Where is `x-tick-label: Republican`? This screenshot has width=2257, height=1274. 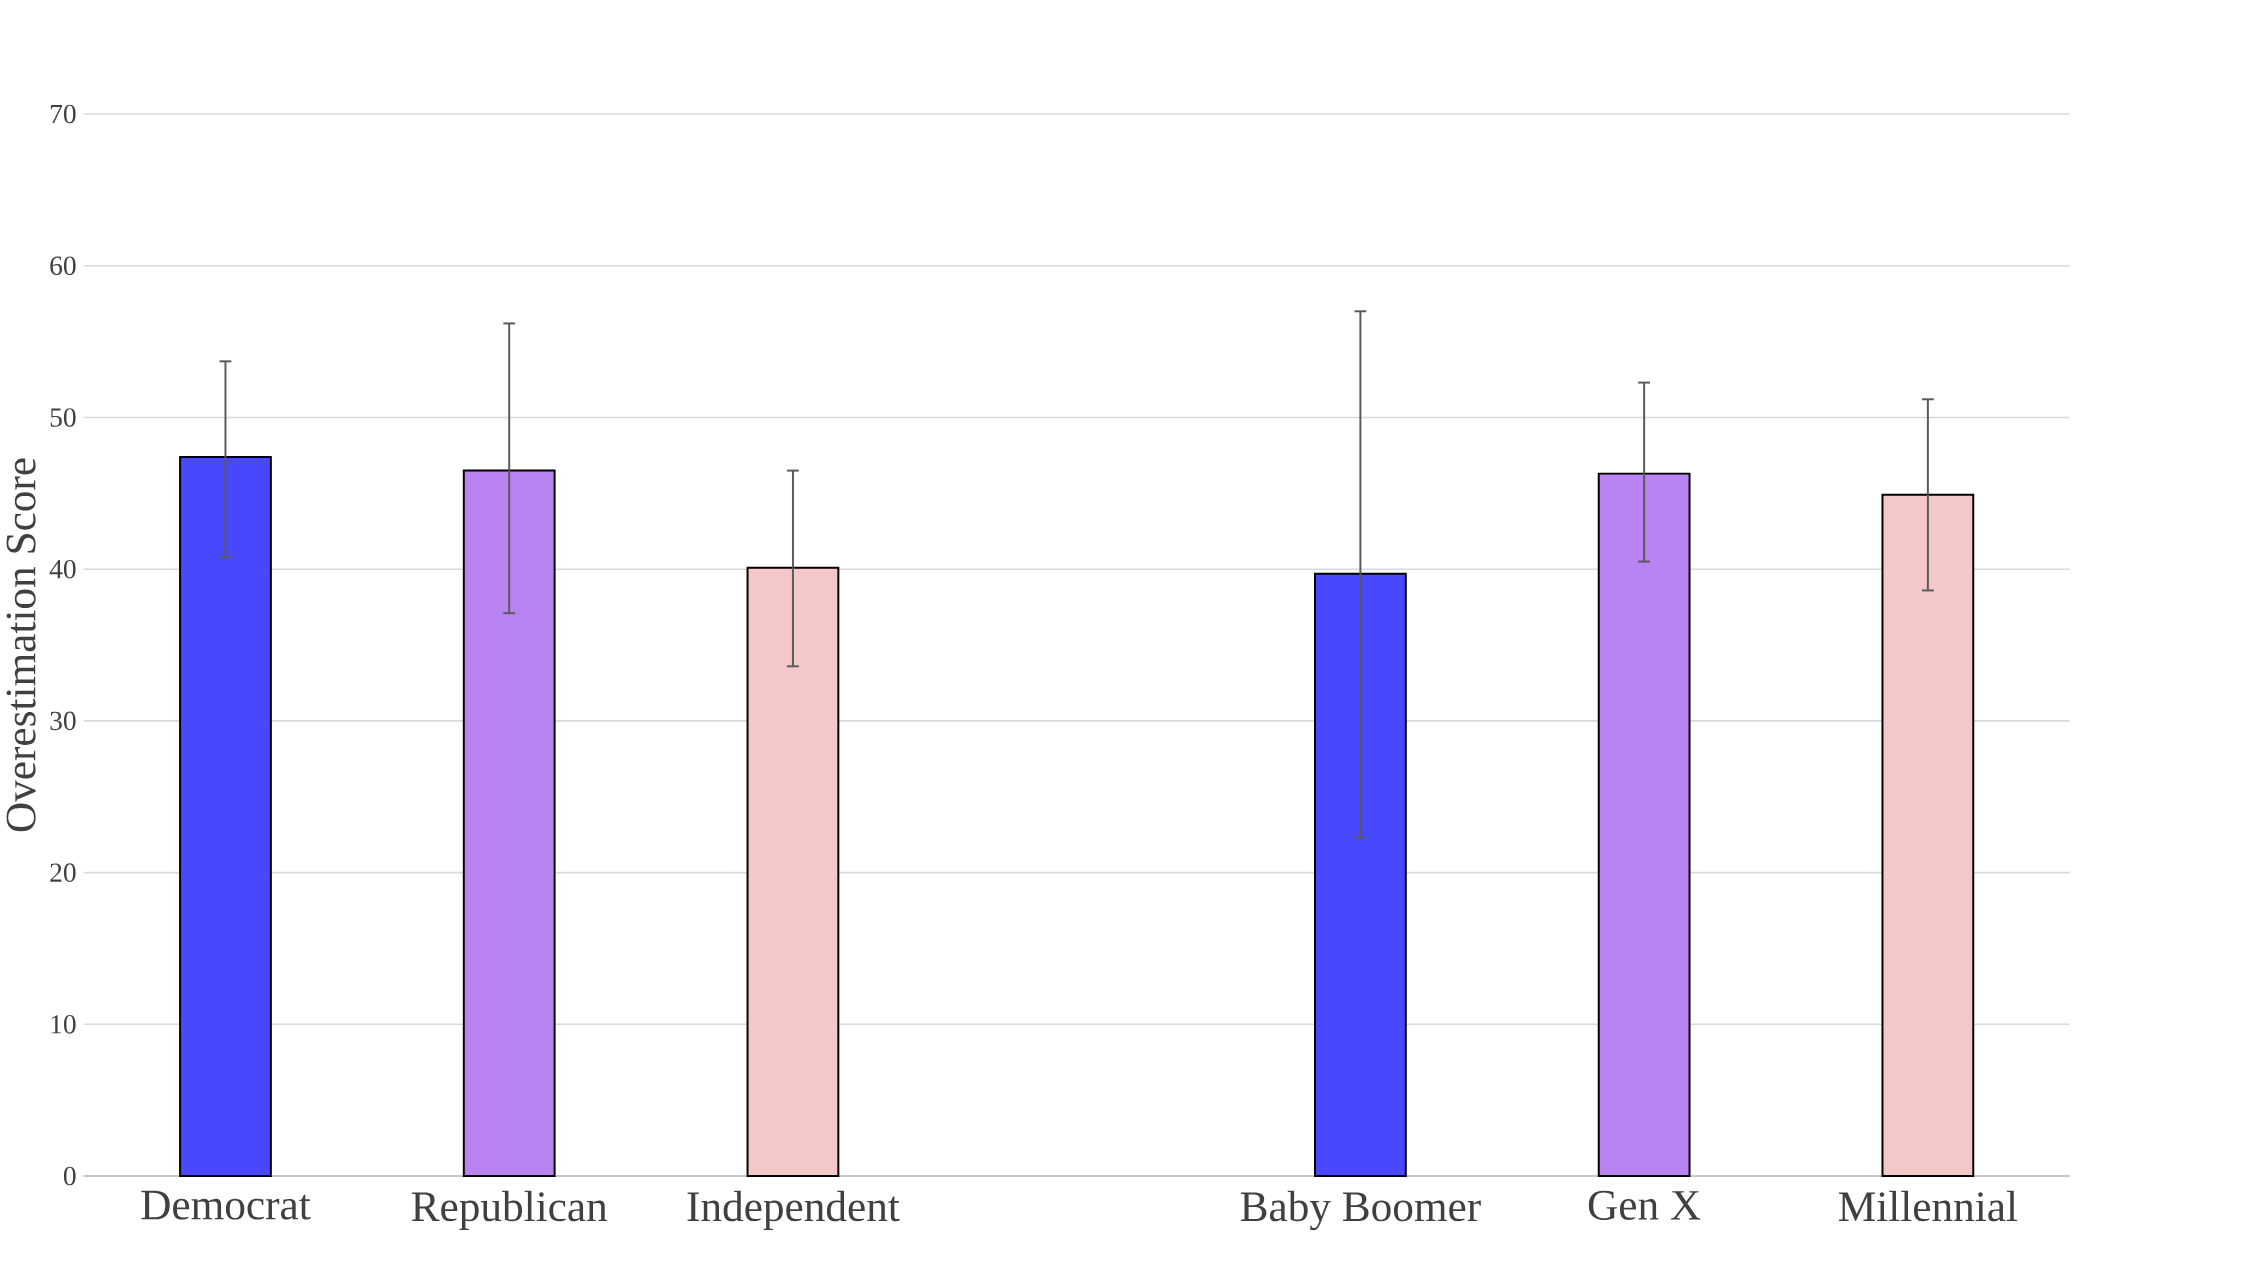
x-tick-label: Republican is located at coordinates (509, 1210).